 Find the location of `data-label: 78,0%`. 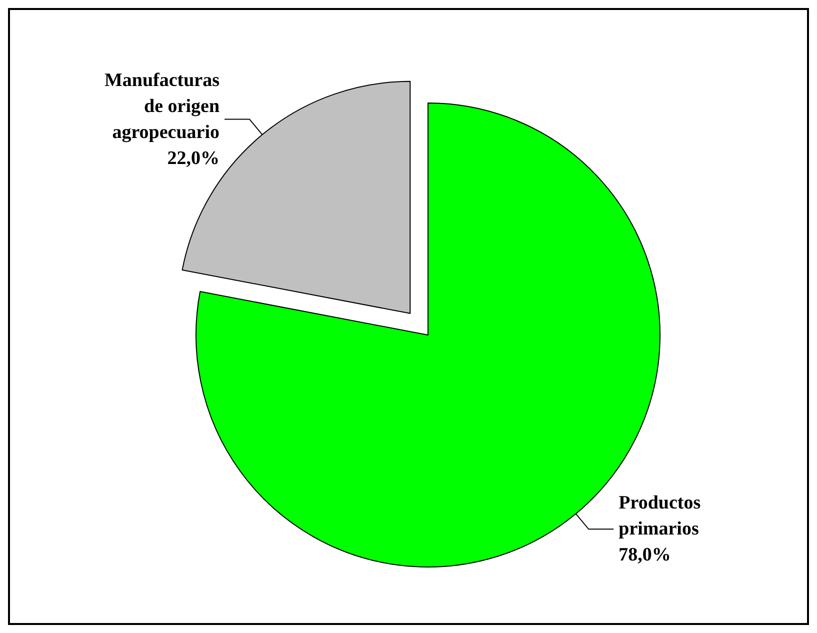

data-label: 78,0% is located at coordinates (644, 555).